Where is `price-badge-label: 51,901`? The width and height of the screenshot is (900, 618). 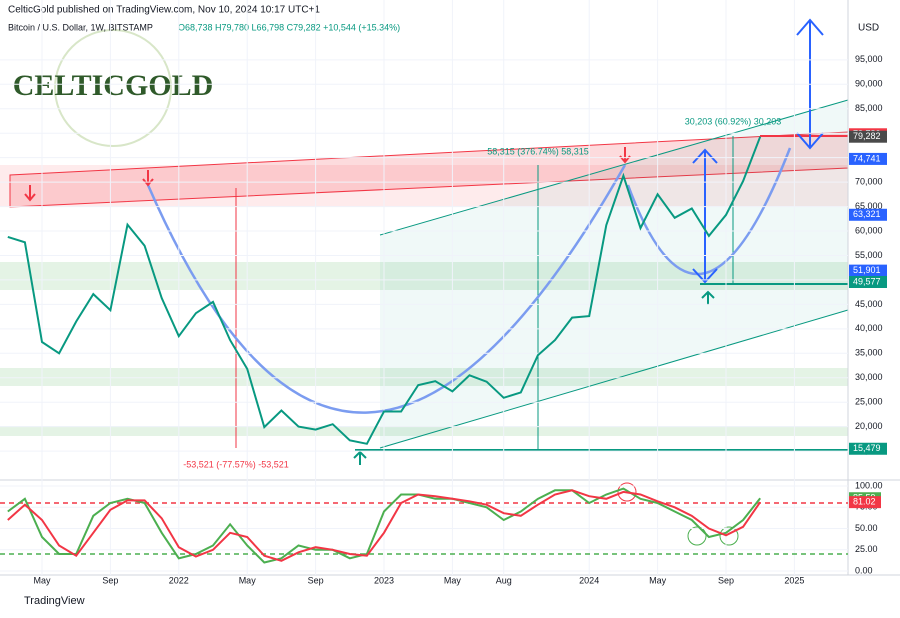
price-badge-label: 51,901 is located at coordinates (867, 270).